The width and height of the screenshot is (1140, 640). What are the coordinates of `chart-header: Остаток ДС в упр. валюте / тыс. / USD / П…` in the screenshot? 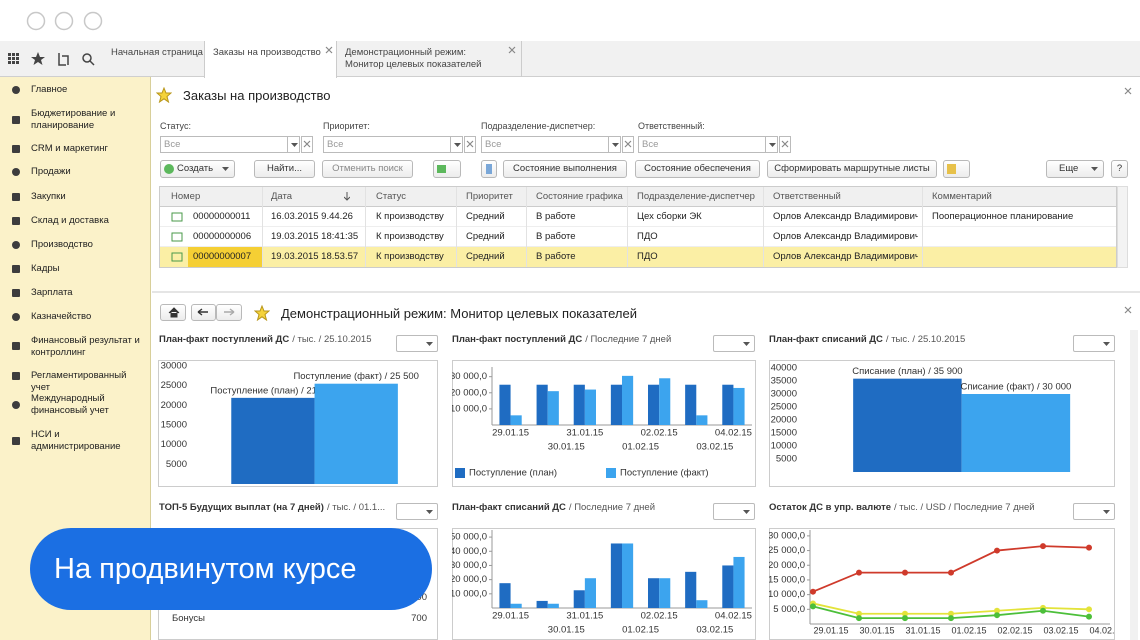 It's located at (917, 507).